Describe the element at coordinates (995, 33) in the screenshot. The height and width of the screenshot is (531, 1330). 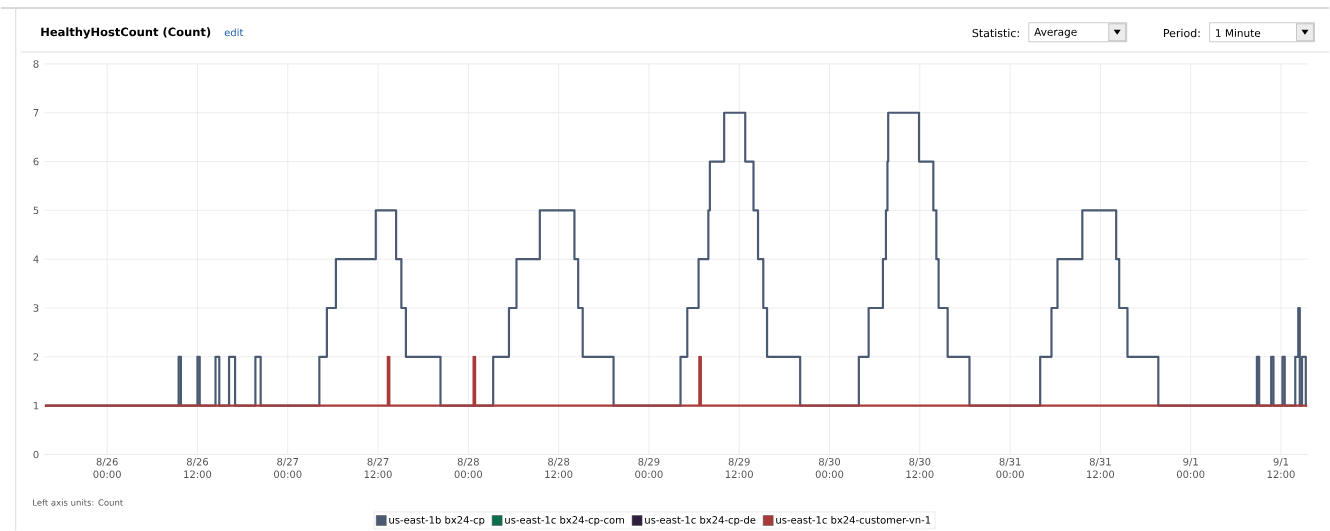
I see `text: Statistic:` at that location.